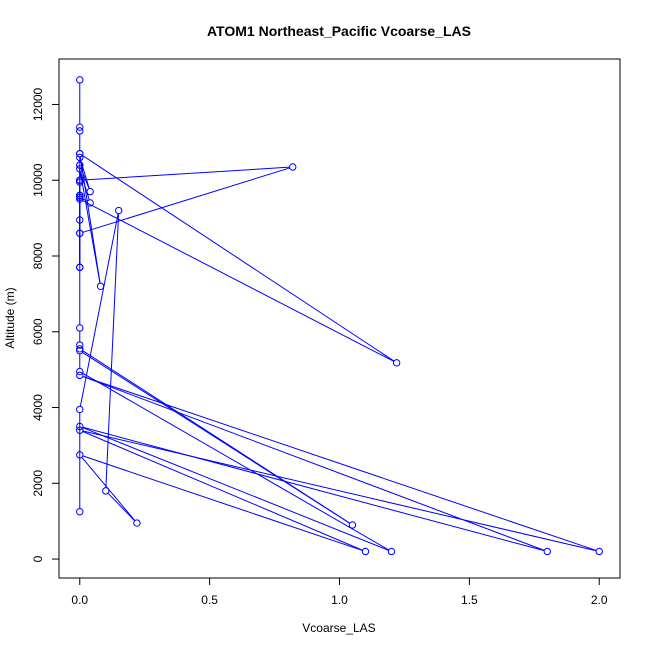 The height and width of the screenshot is (650, 650). What do you see at coordinates (339, 31) in the screenshot?
I see `chart-title: ATOM1 Northeast_Pacific Vcoarse_LAS` at bounding box center [339, 31].